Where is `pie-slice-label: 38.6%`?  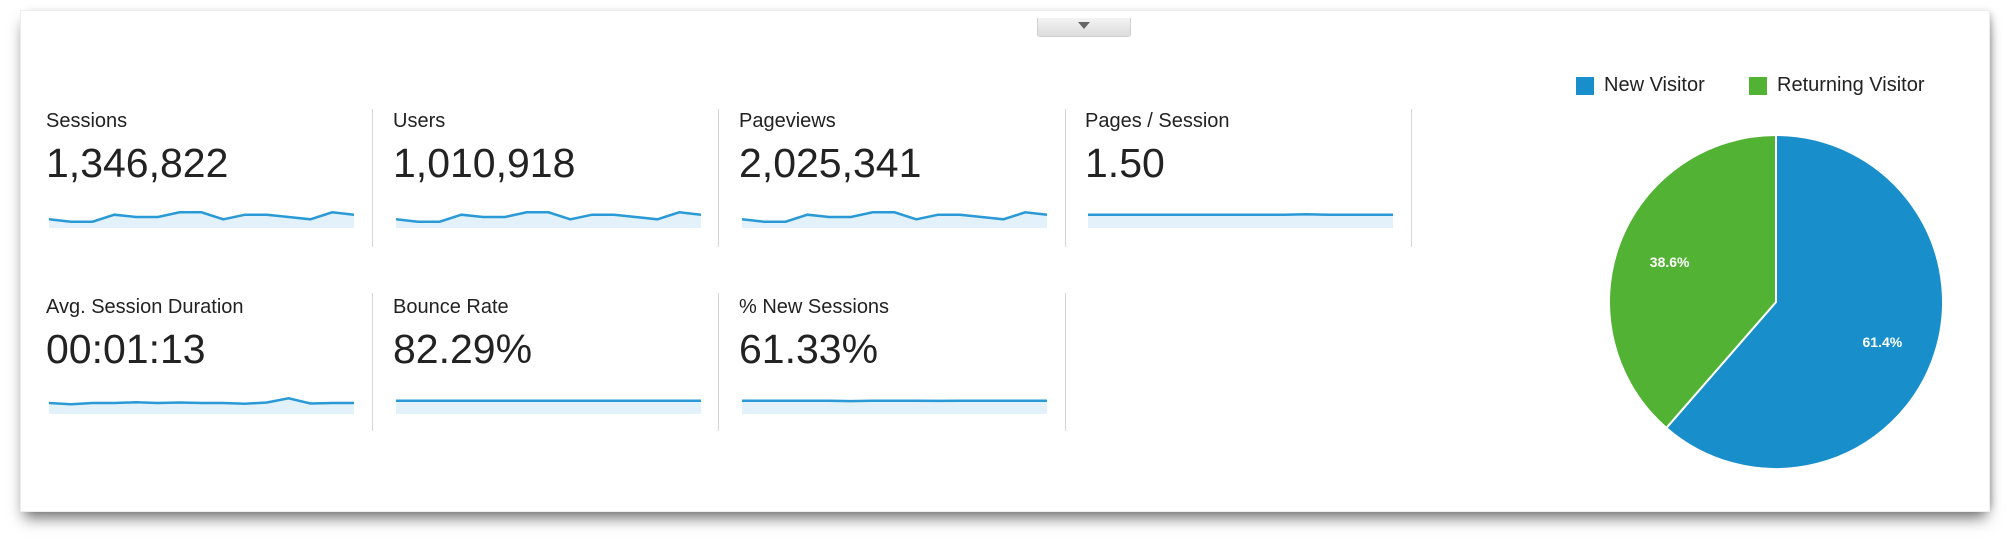 pie-slice-label: 38.6% is located at coordinates (1670, 262).